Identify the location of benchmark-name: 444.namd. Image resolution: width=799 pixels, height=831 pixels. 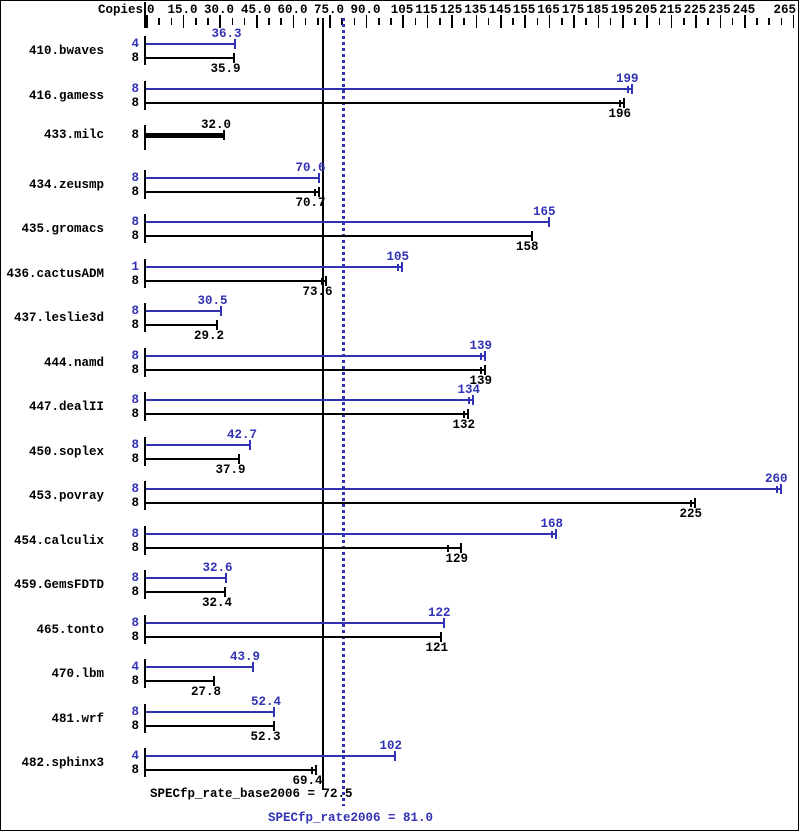
(73, 363).